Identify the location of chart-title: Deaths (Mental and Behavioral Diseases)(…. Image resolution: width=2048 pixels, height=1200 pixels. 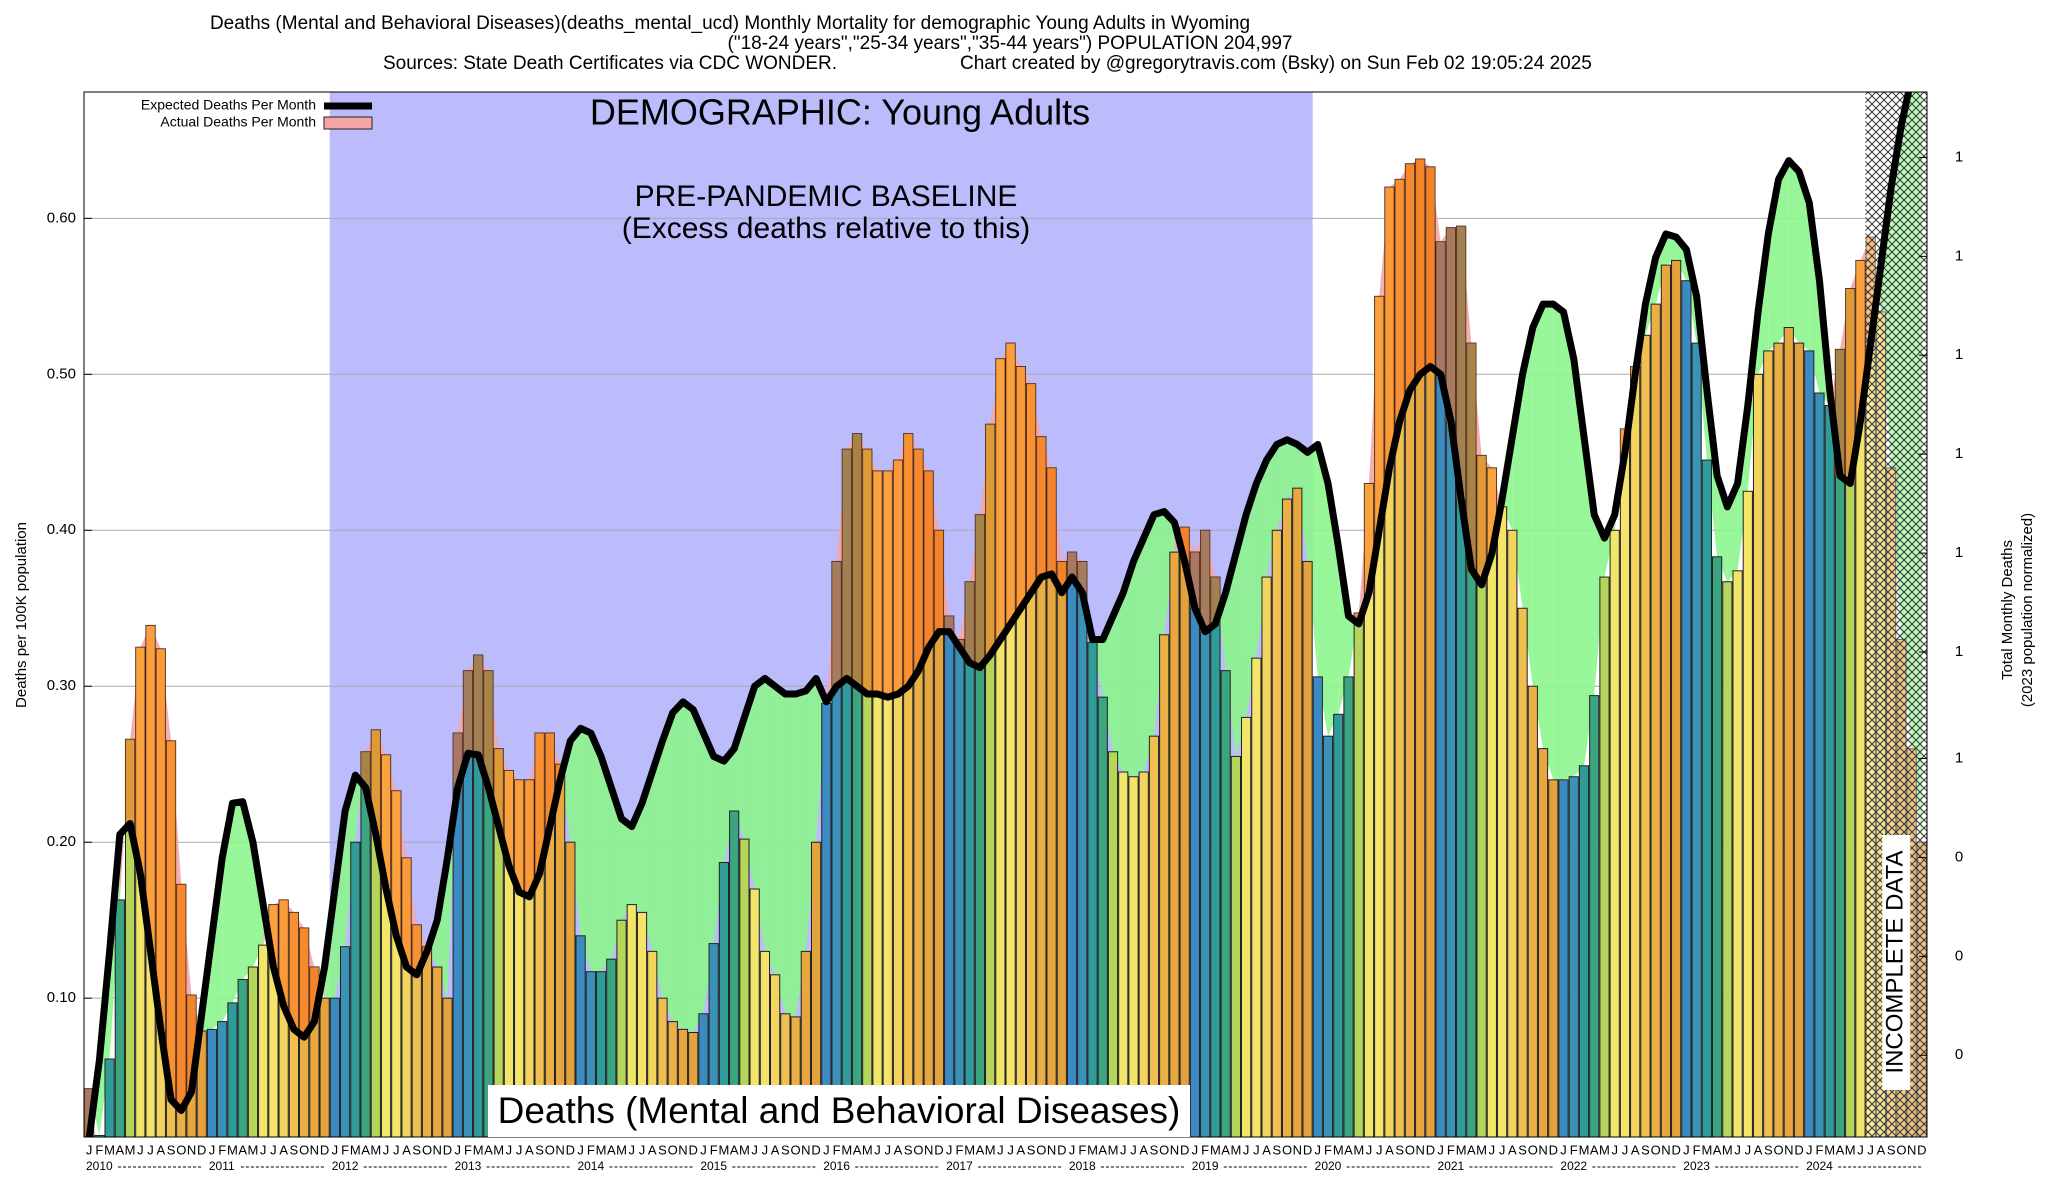
(730, 23).